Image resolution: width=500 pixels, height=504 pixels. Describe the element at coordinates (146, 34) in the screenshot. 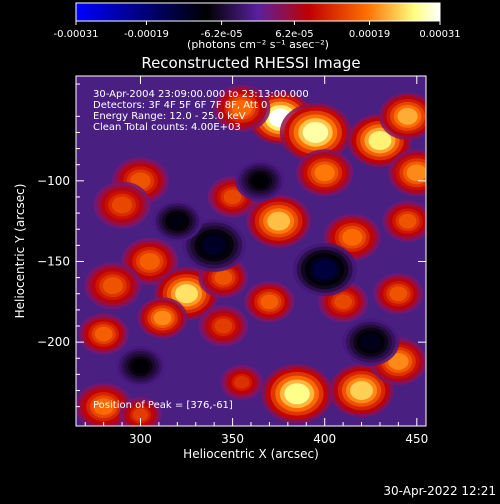

I see `colorbar-tick-label-1: -0.00019` at that location.